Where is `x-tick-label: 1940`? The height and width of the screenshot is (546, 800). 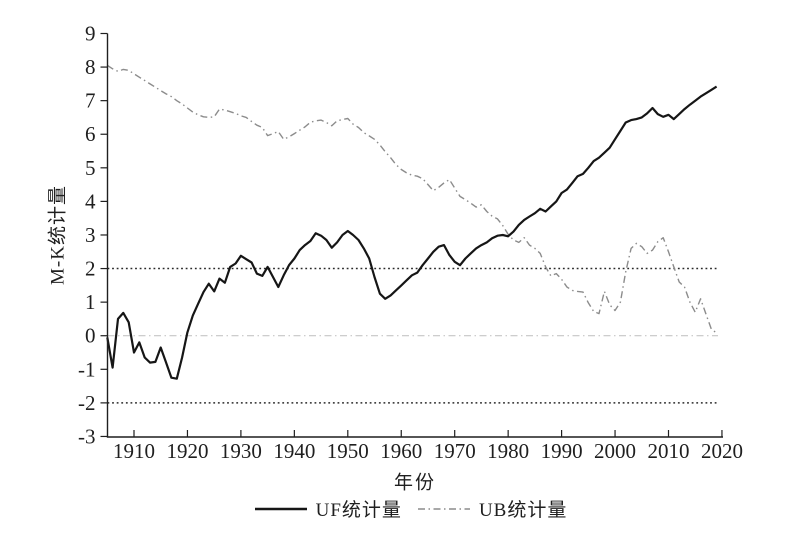
x-tick-label: 1940 is located at coordinates (294, 451).